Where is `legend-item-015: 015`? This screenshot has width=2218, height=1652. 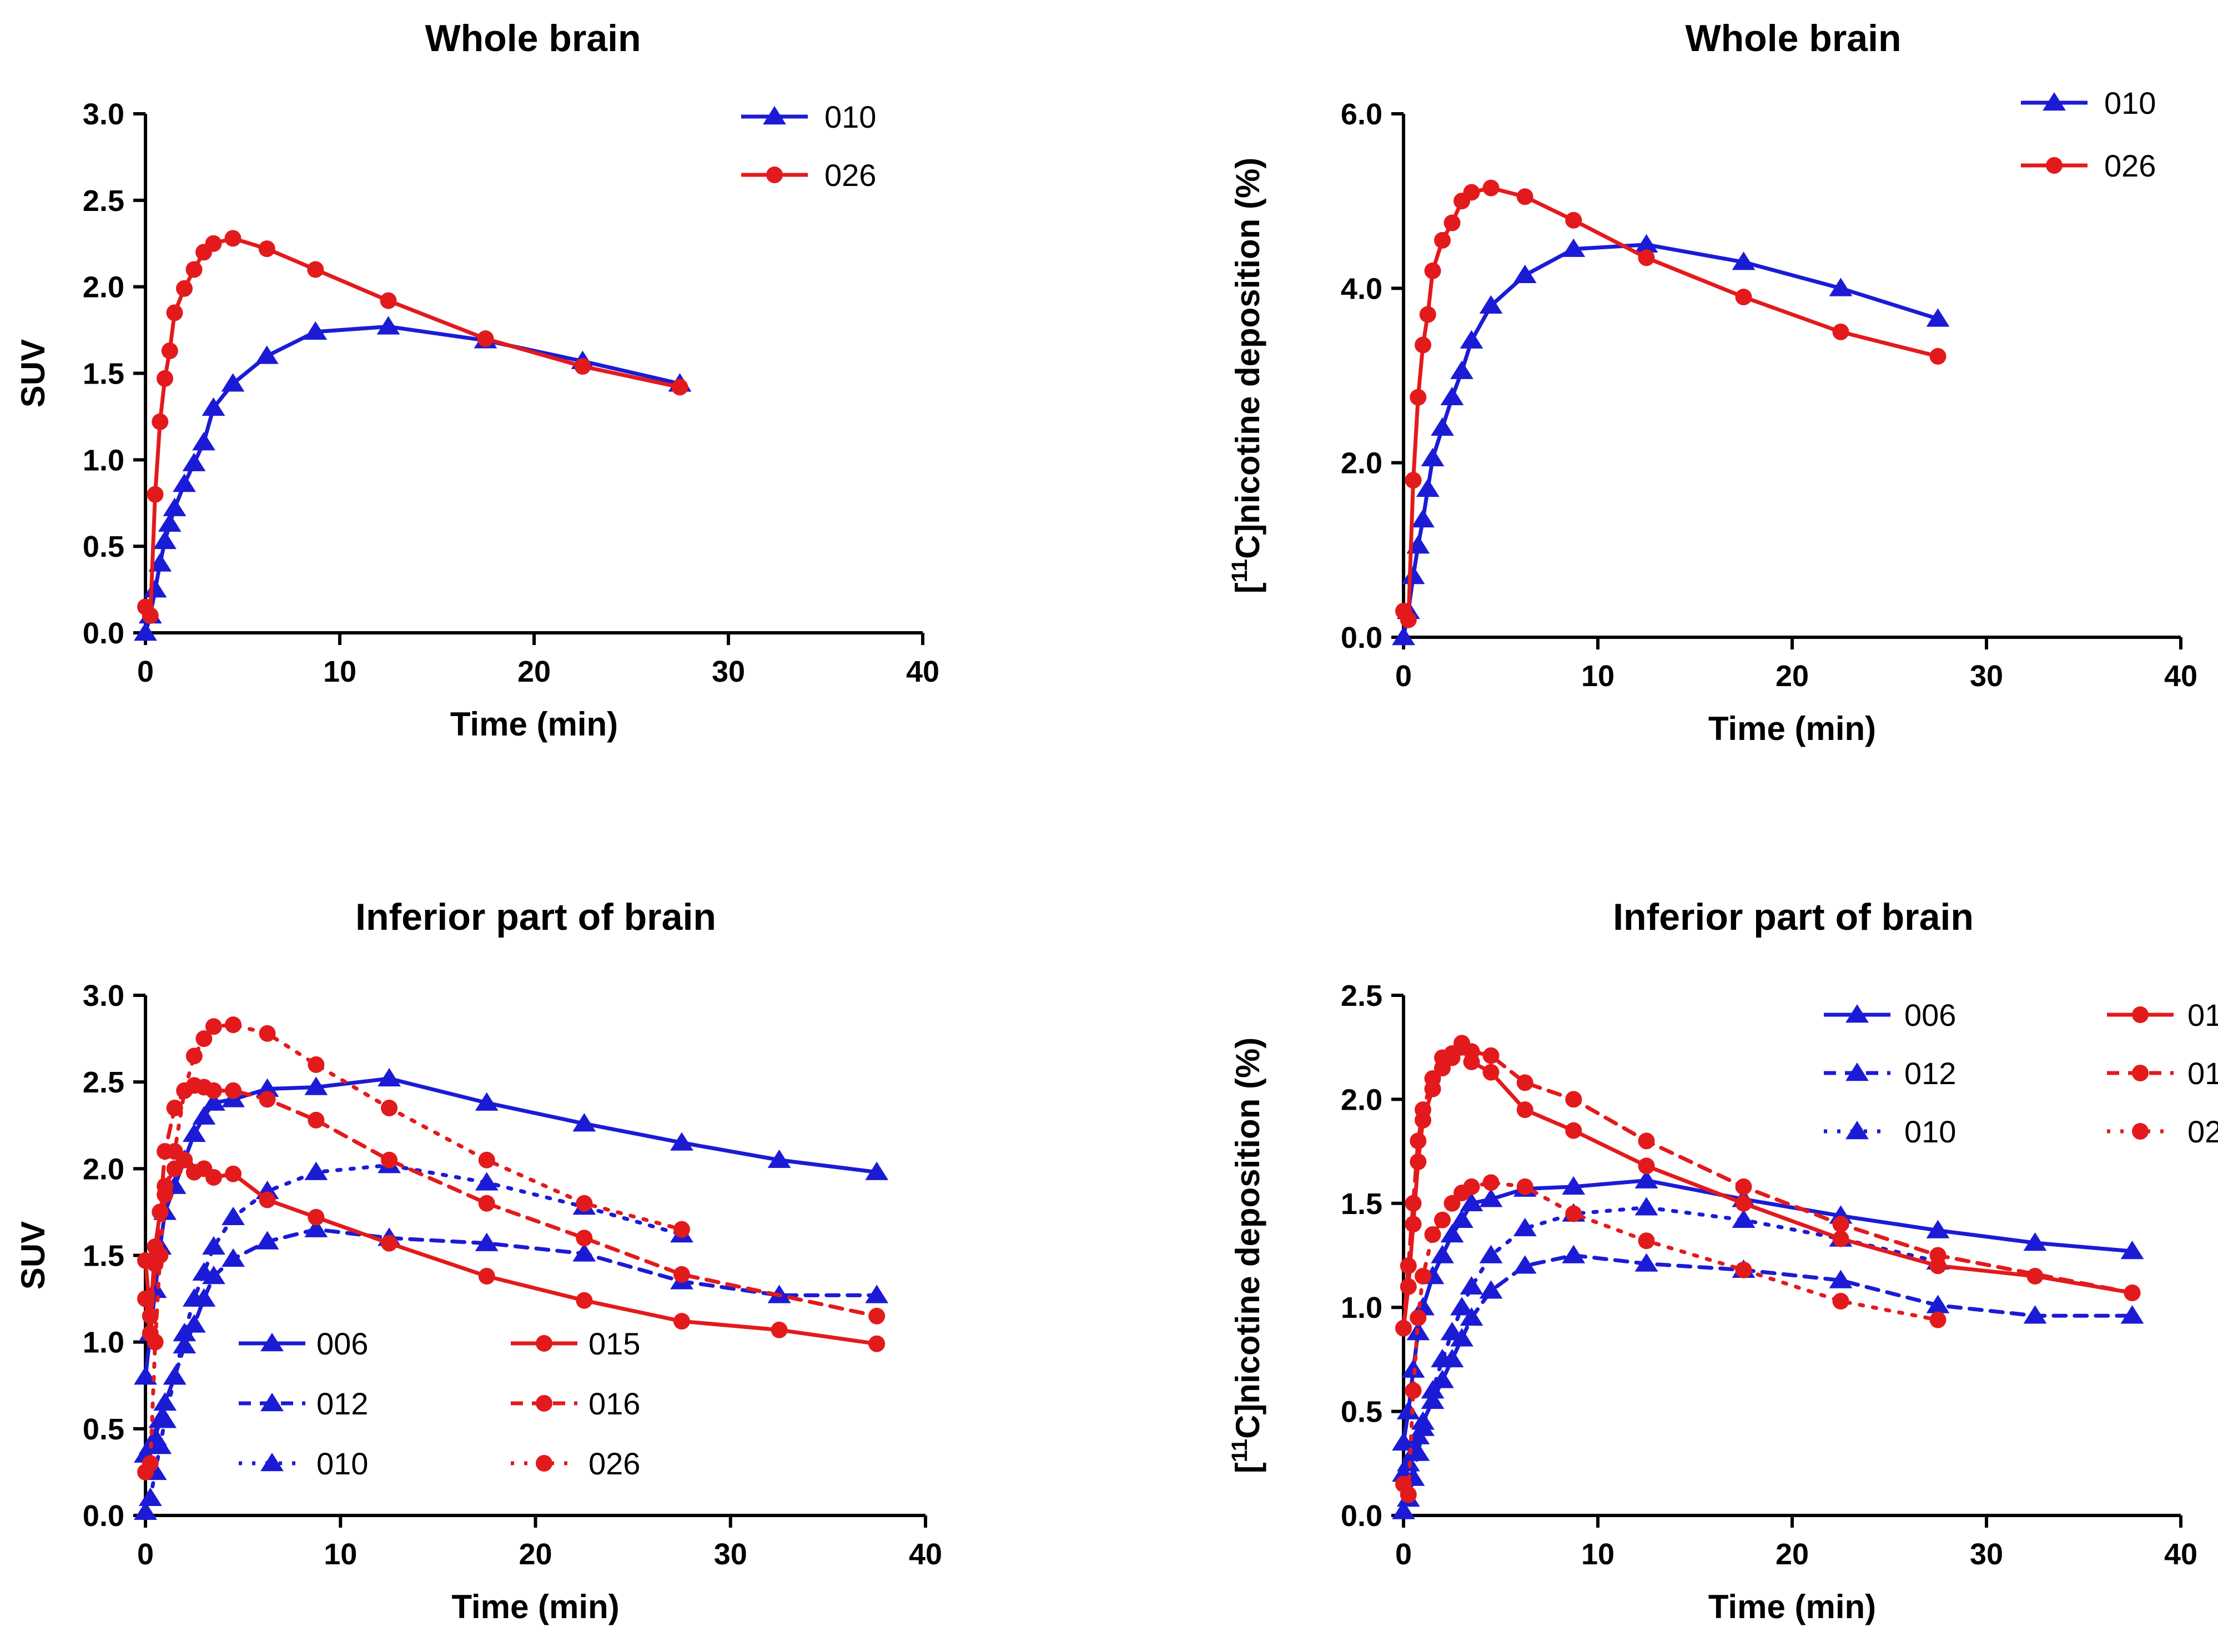
legend-item-015: 015 is located at coordinates (576, 1343).